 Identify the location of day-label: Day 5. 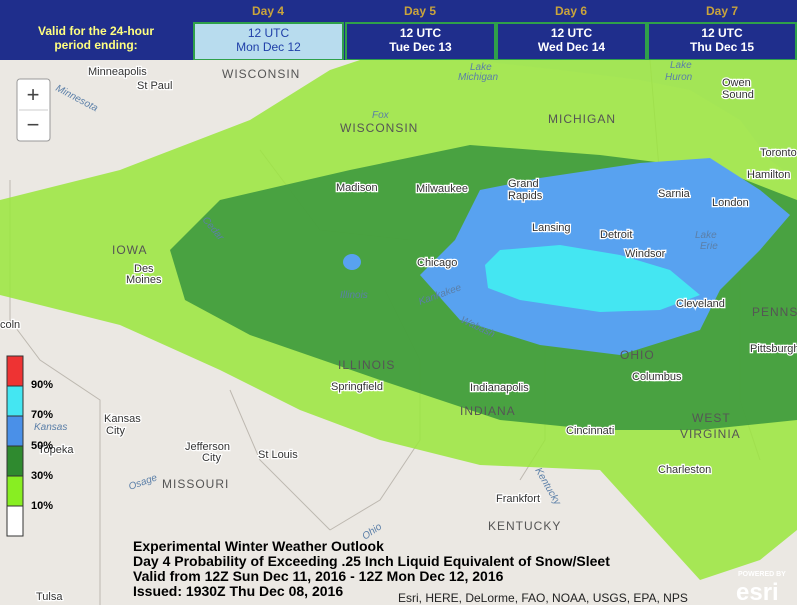
(420, 11).